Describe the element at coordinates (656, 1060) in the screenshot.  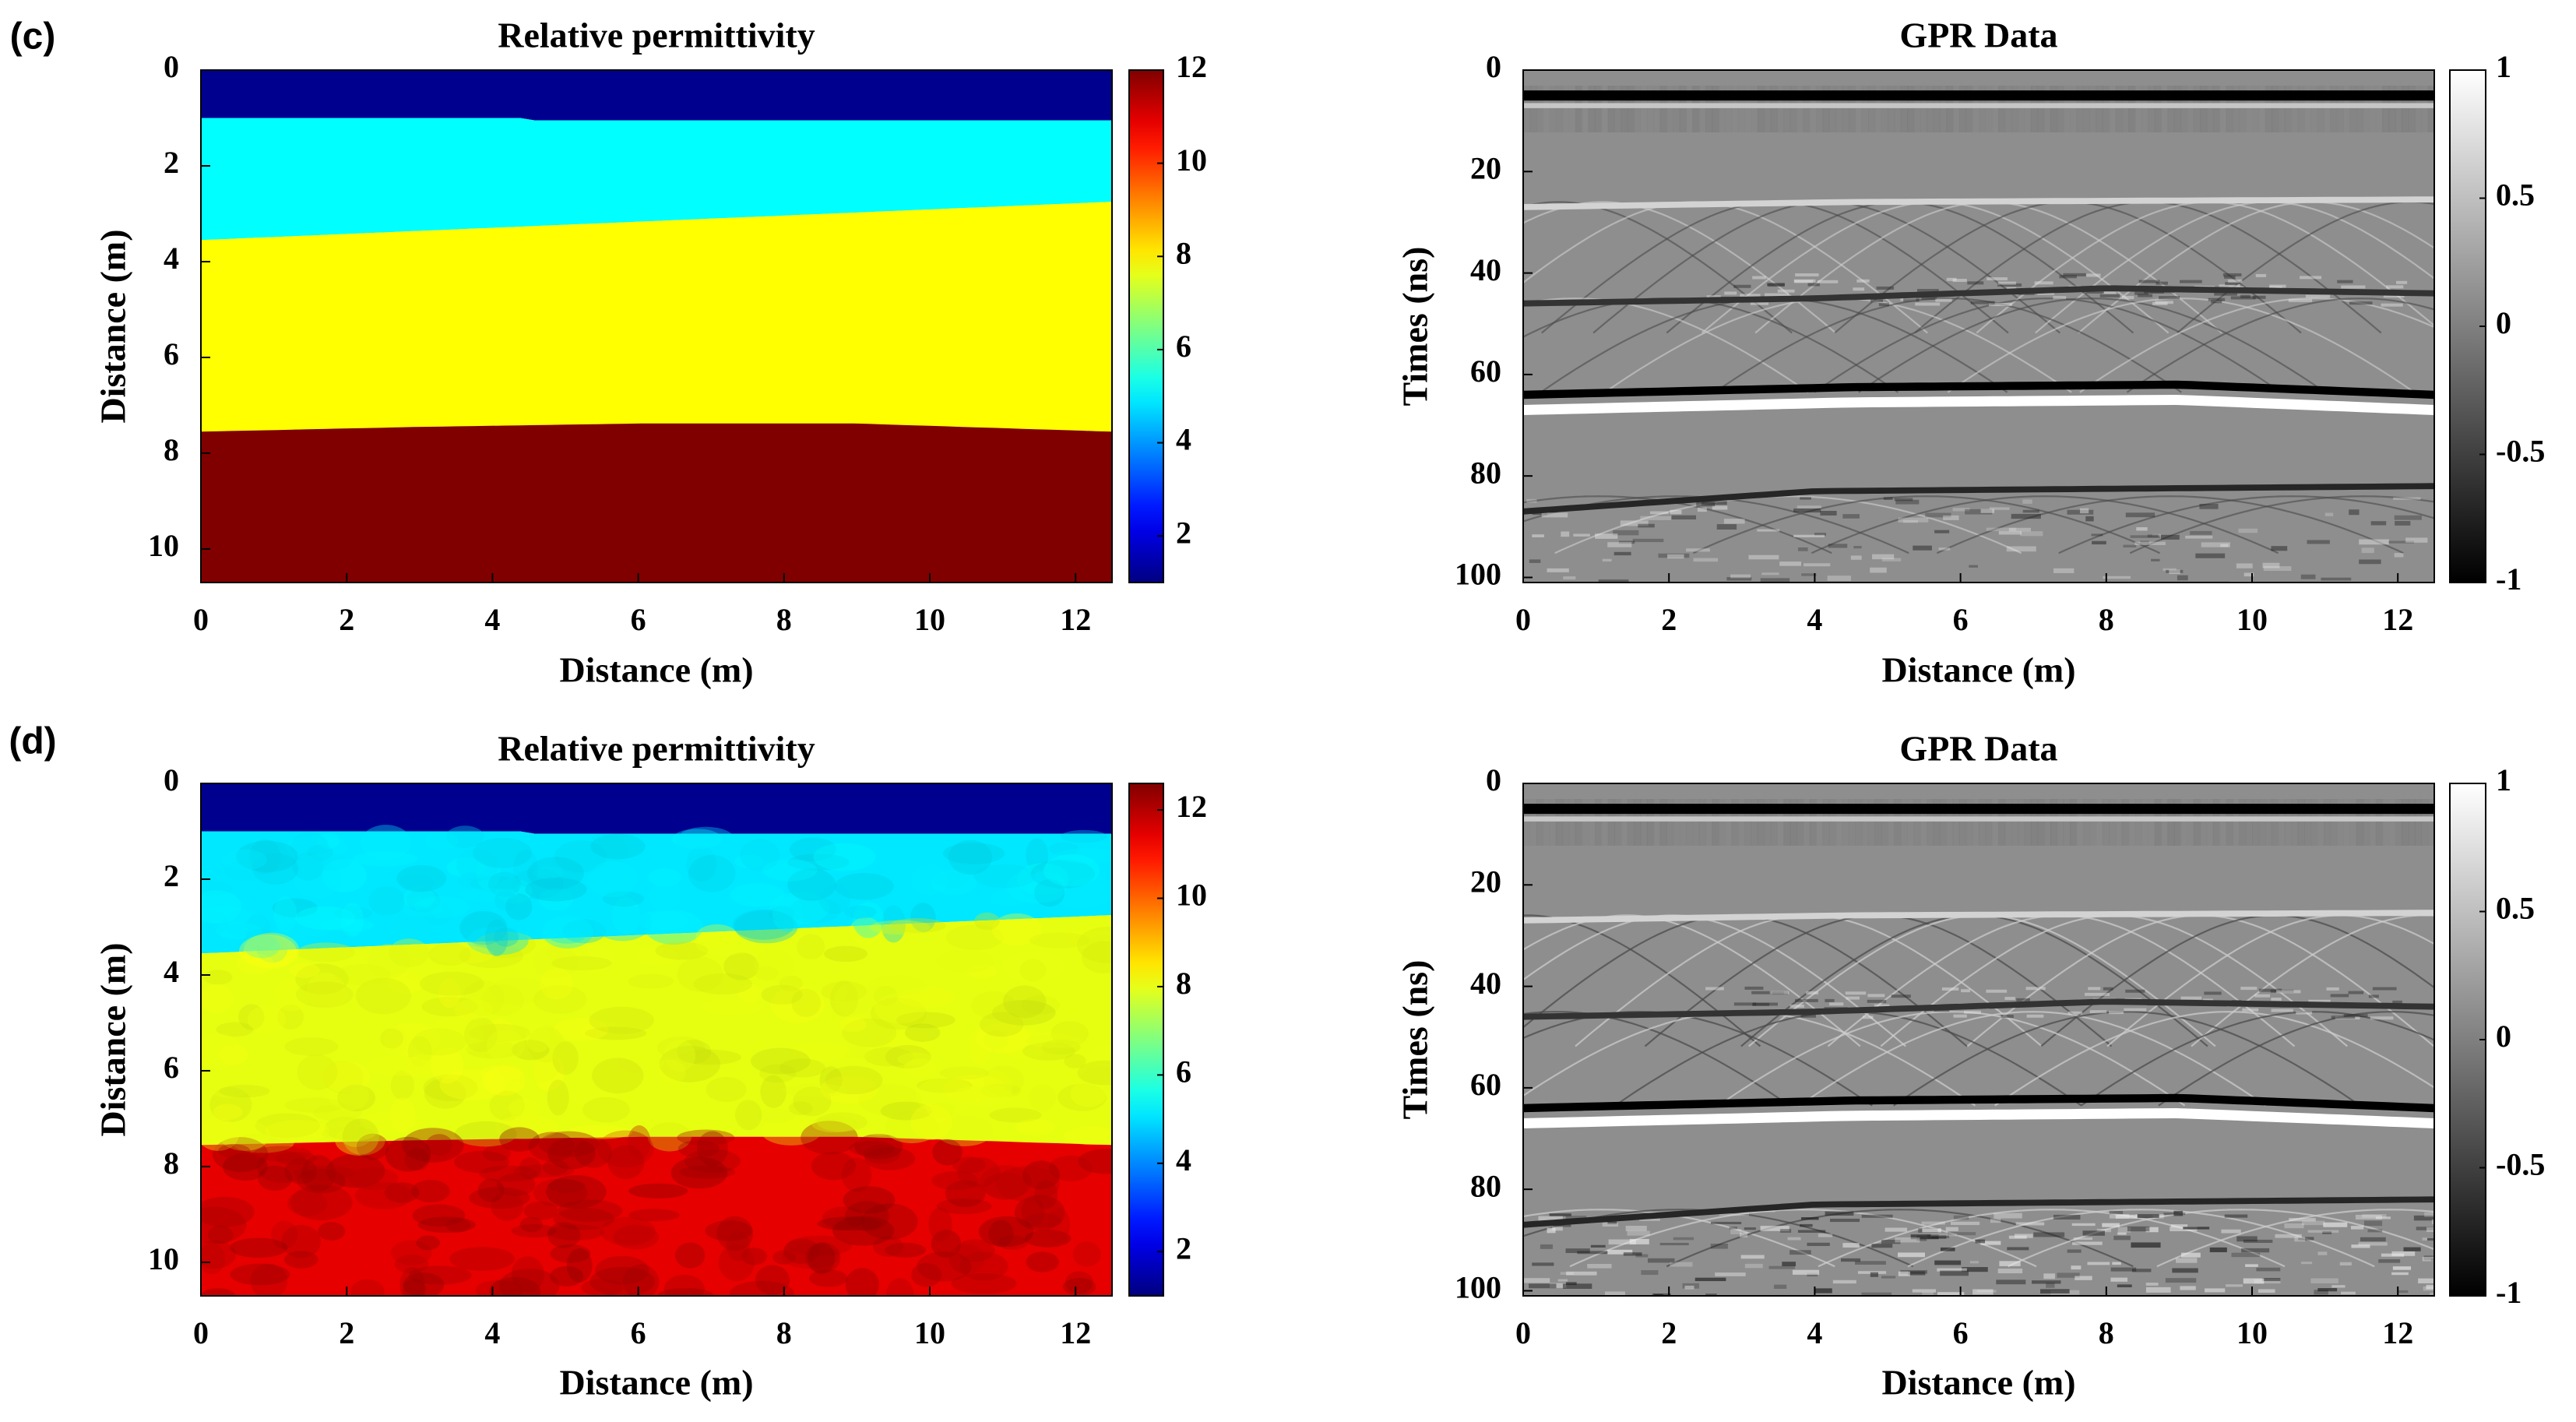
I see `inversion-texture` at that location.